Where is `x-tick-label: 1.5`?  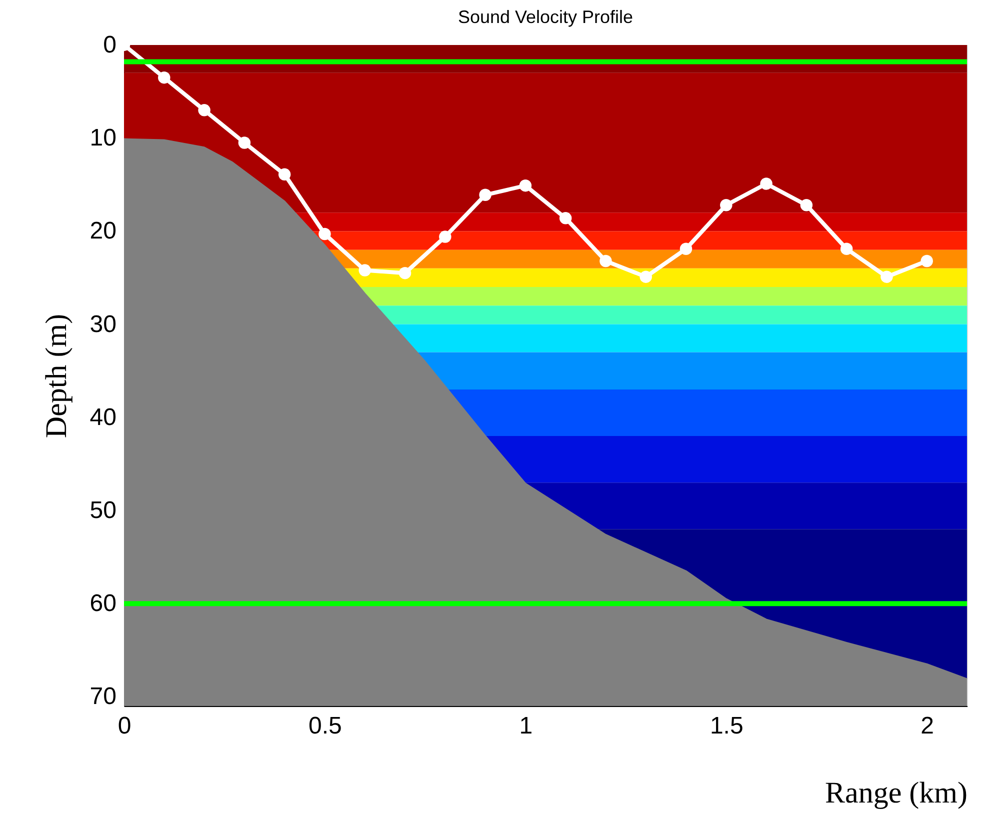 x-tick-label: 1.5 is located at coordinates (727, 726).